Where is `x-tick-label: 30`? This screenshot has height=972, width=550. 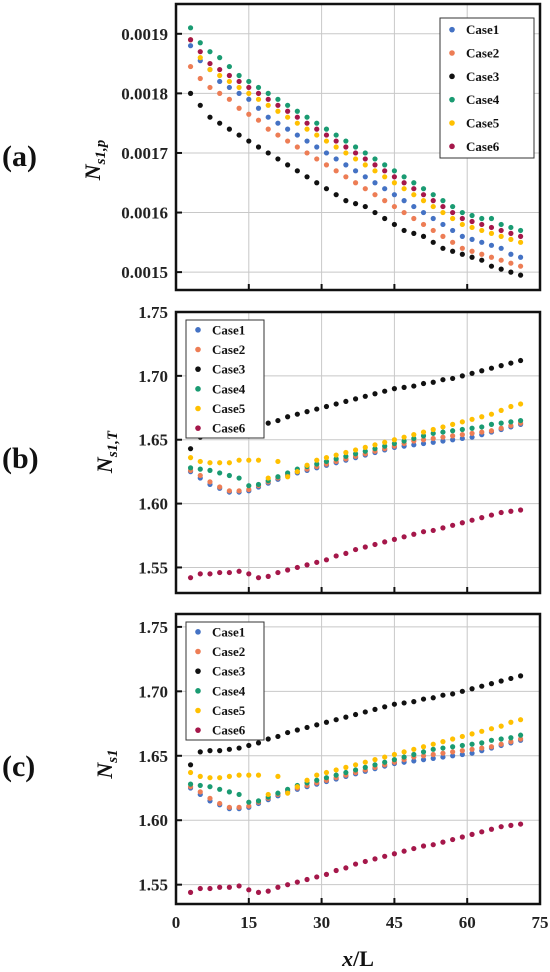 x-tick-label: 30 is located at coordinates (321, 922).